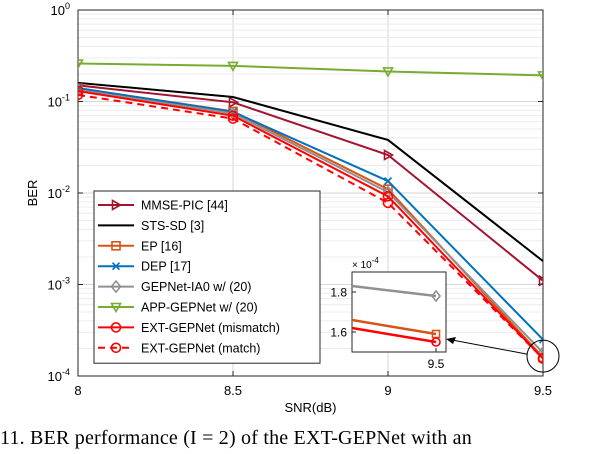  What do you see at coordinates (489, 347) in the screenshot?
I see `zoom-arrow-line` at bounding box center [489, 347].